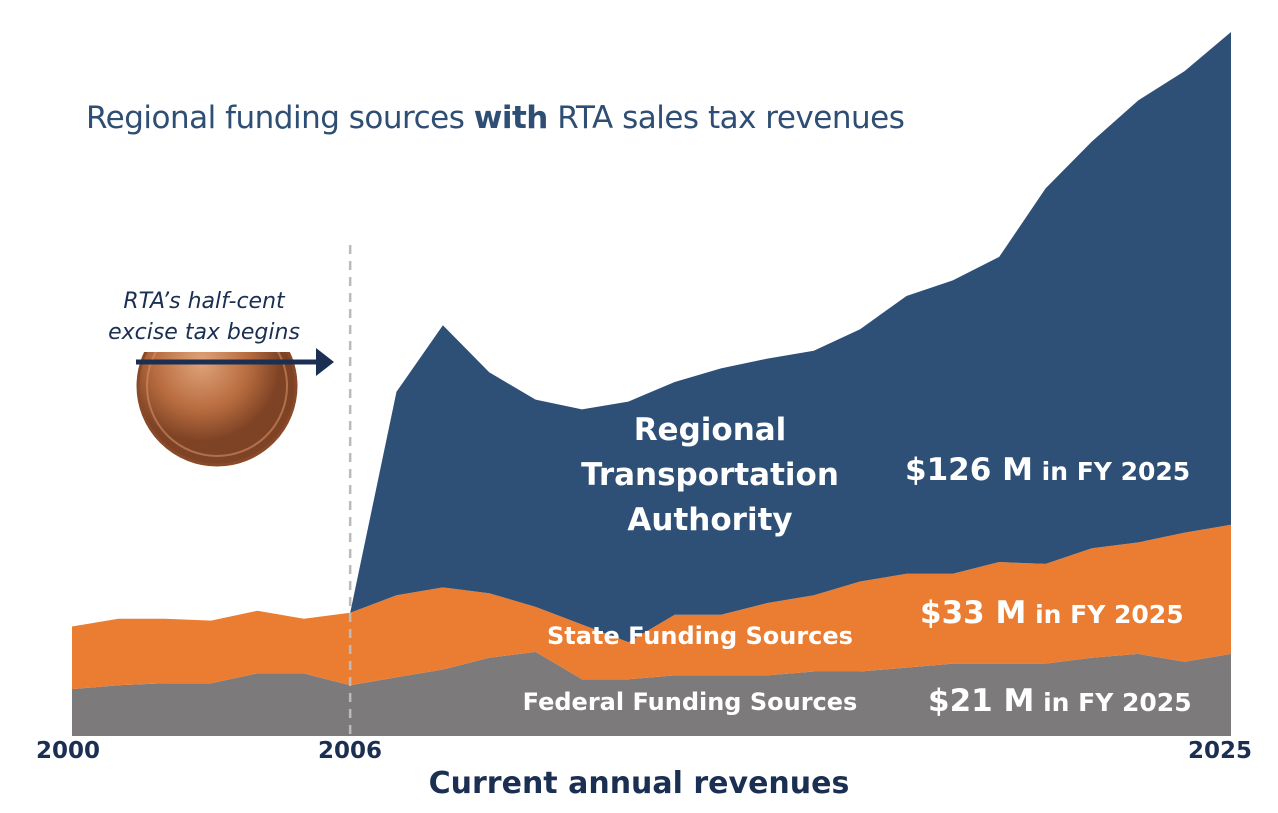 The image size is (1278, 813). Describe the element at coordinates (690, 702) in the screenshot. I see `federal-series-label: Federal Funding Sources` at that location.